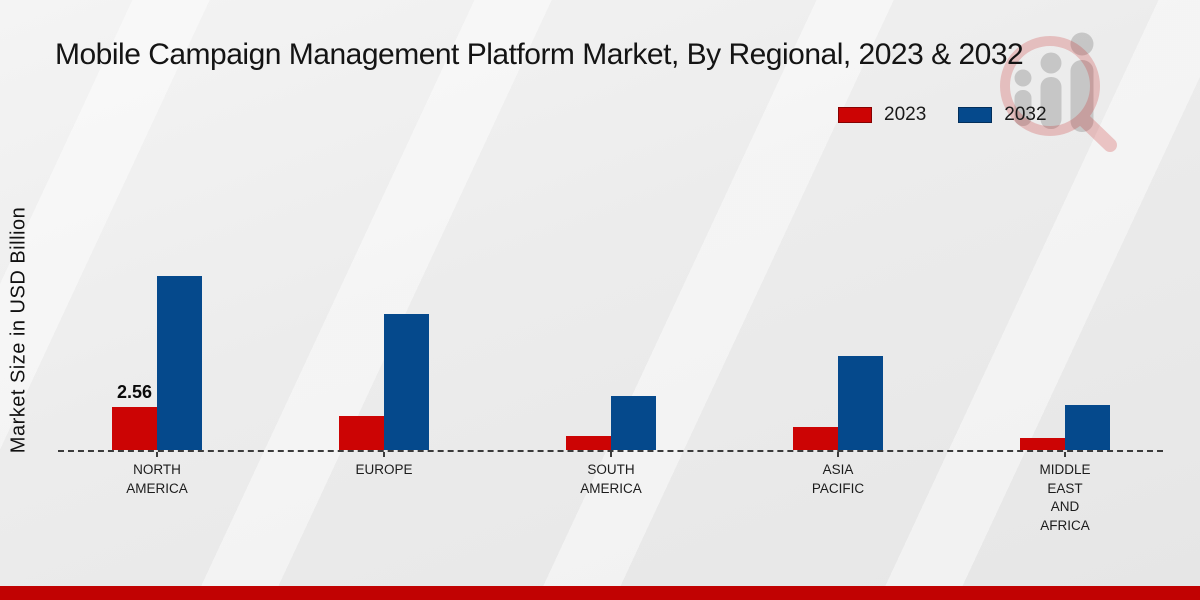  I want to click on bar-2032-south-america, so click(633, 422).